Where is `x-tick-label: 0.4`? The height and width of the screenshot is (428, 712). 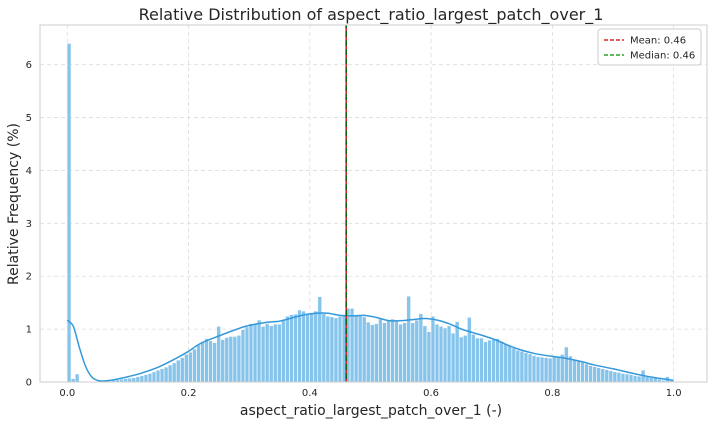
x-tick-label: 0.4 is located at coordinates (310, 393).